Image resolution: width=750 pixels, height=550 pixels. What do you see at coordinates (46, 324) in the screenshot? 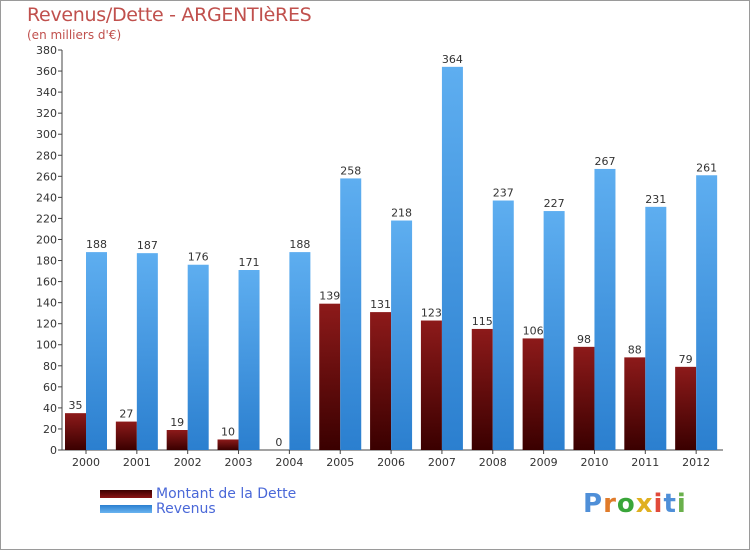
I see `y-tick-label: 120` at bounding box center [46, 324].